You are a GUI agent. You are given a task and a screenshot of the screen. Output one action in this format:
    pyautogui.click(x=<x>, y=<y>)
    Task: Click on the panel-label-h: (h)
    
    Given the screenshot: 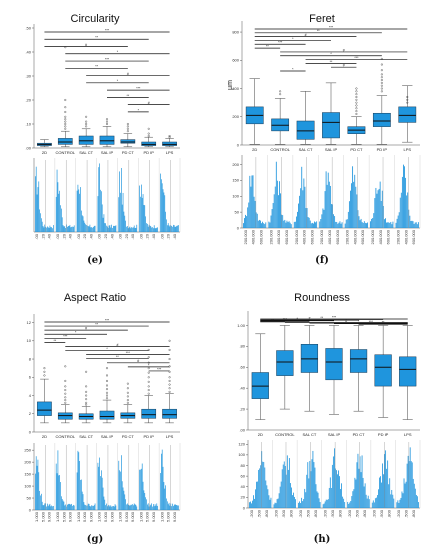 What is the action you would take?
    pyautogui.click(x=322, y=539)
    